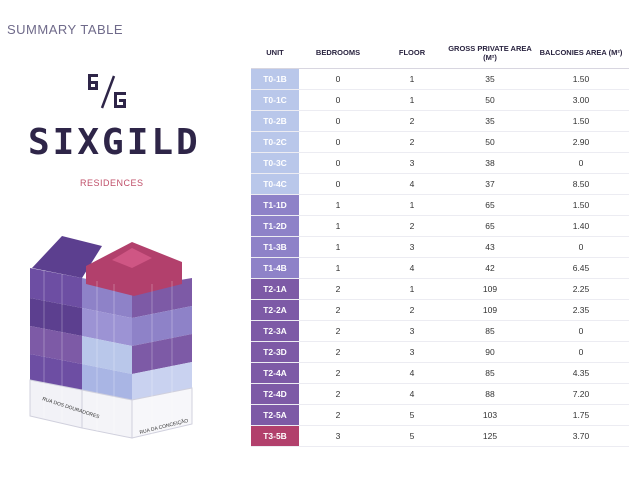  Describe the element at coordinates (490, 53) in the screenshot. I see `header-gross-private-area: GROSS PRIVATE AREA (m²)` at that location.